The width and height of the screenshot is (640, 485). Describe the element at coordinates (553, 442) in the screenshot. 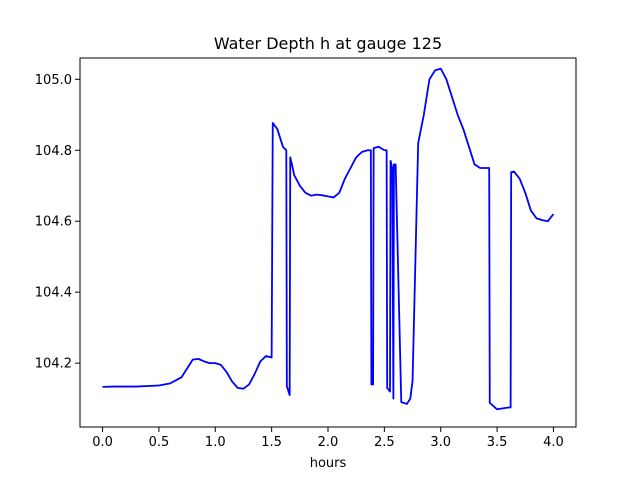

I see `x-tick-label: 4.0` at that location.